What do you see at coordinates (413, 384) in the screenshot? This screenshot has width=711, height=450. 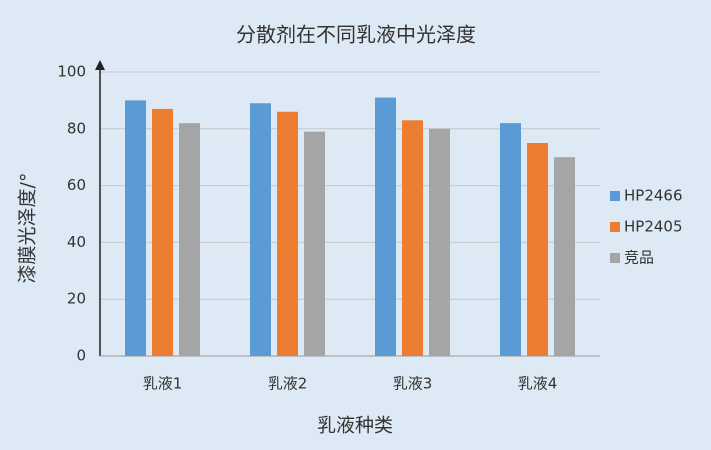 I see `x-tick-label: 乳液3` at bounding box center [413, 384].